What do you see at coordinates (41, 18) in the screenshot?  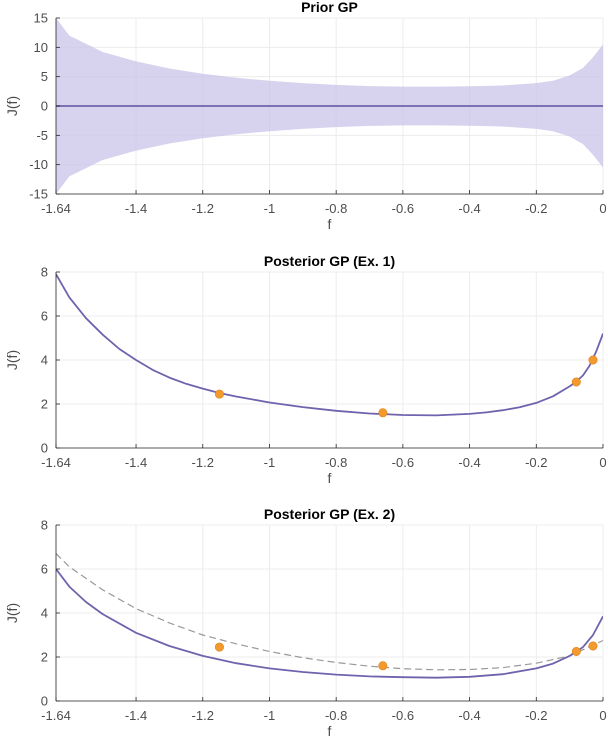 I see `y-tick-label: 15` at bounding box center [41, 18].